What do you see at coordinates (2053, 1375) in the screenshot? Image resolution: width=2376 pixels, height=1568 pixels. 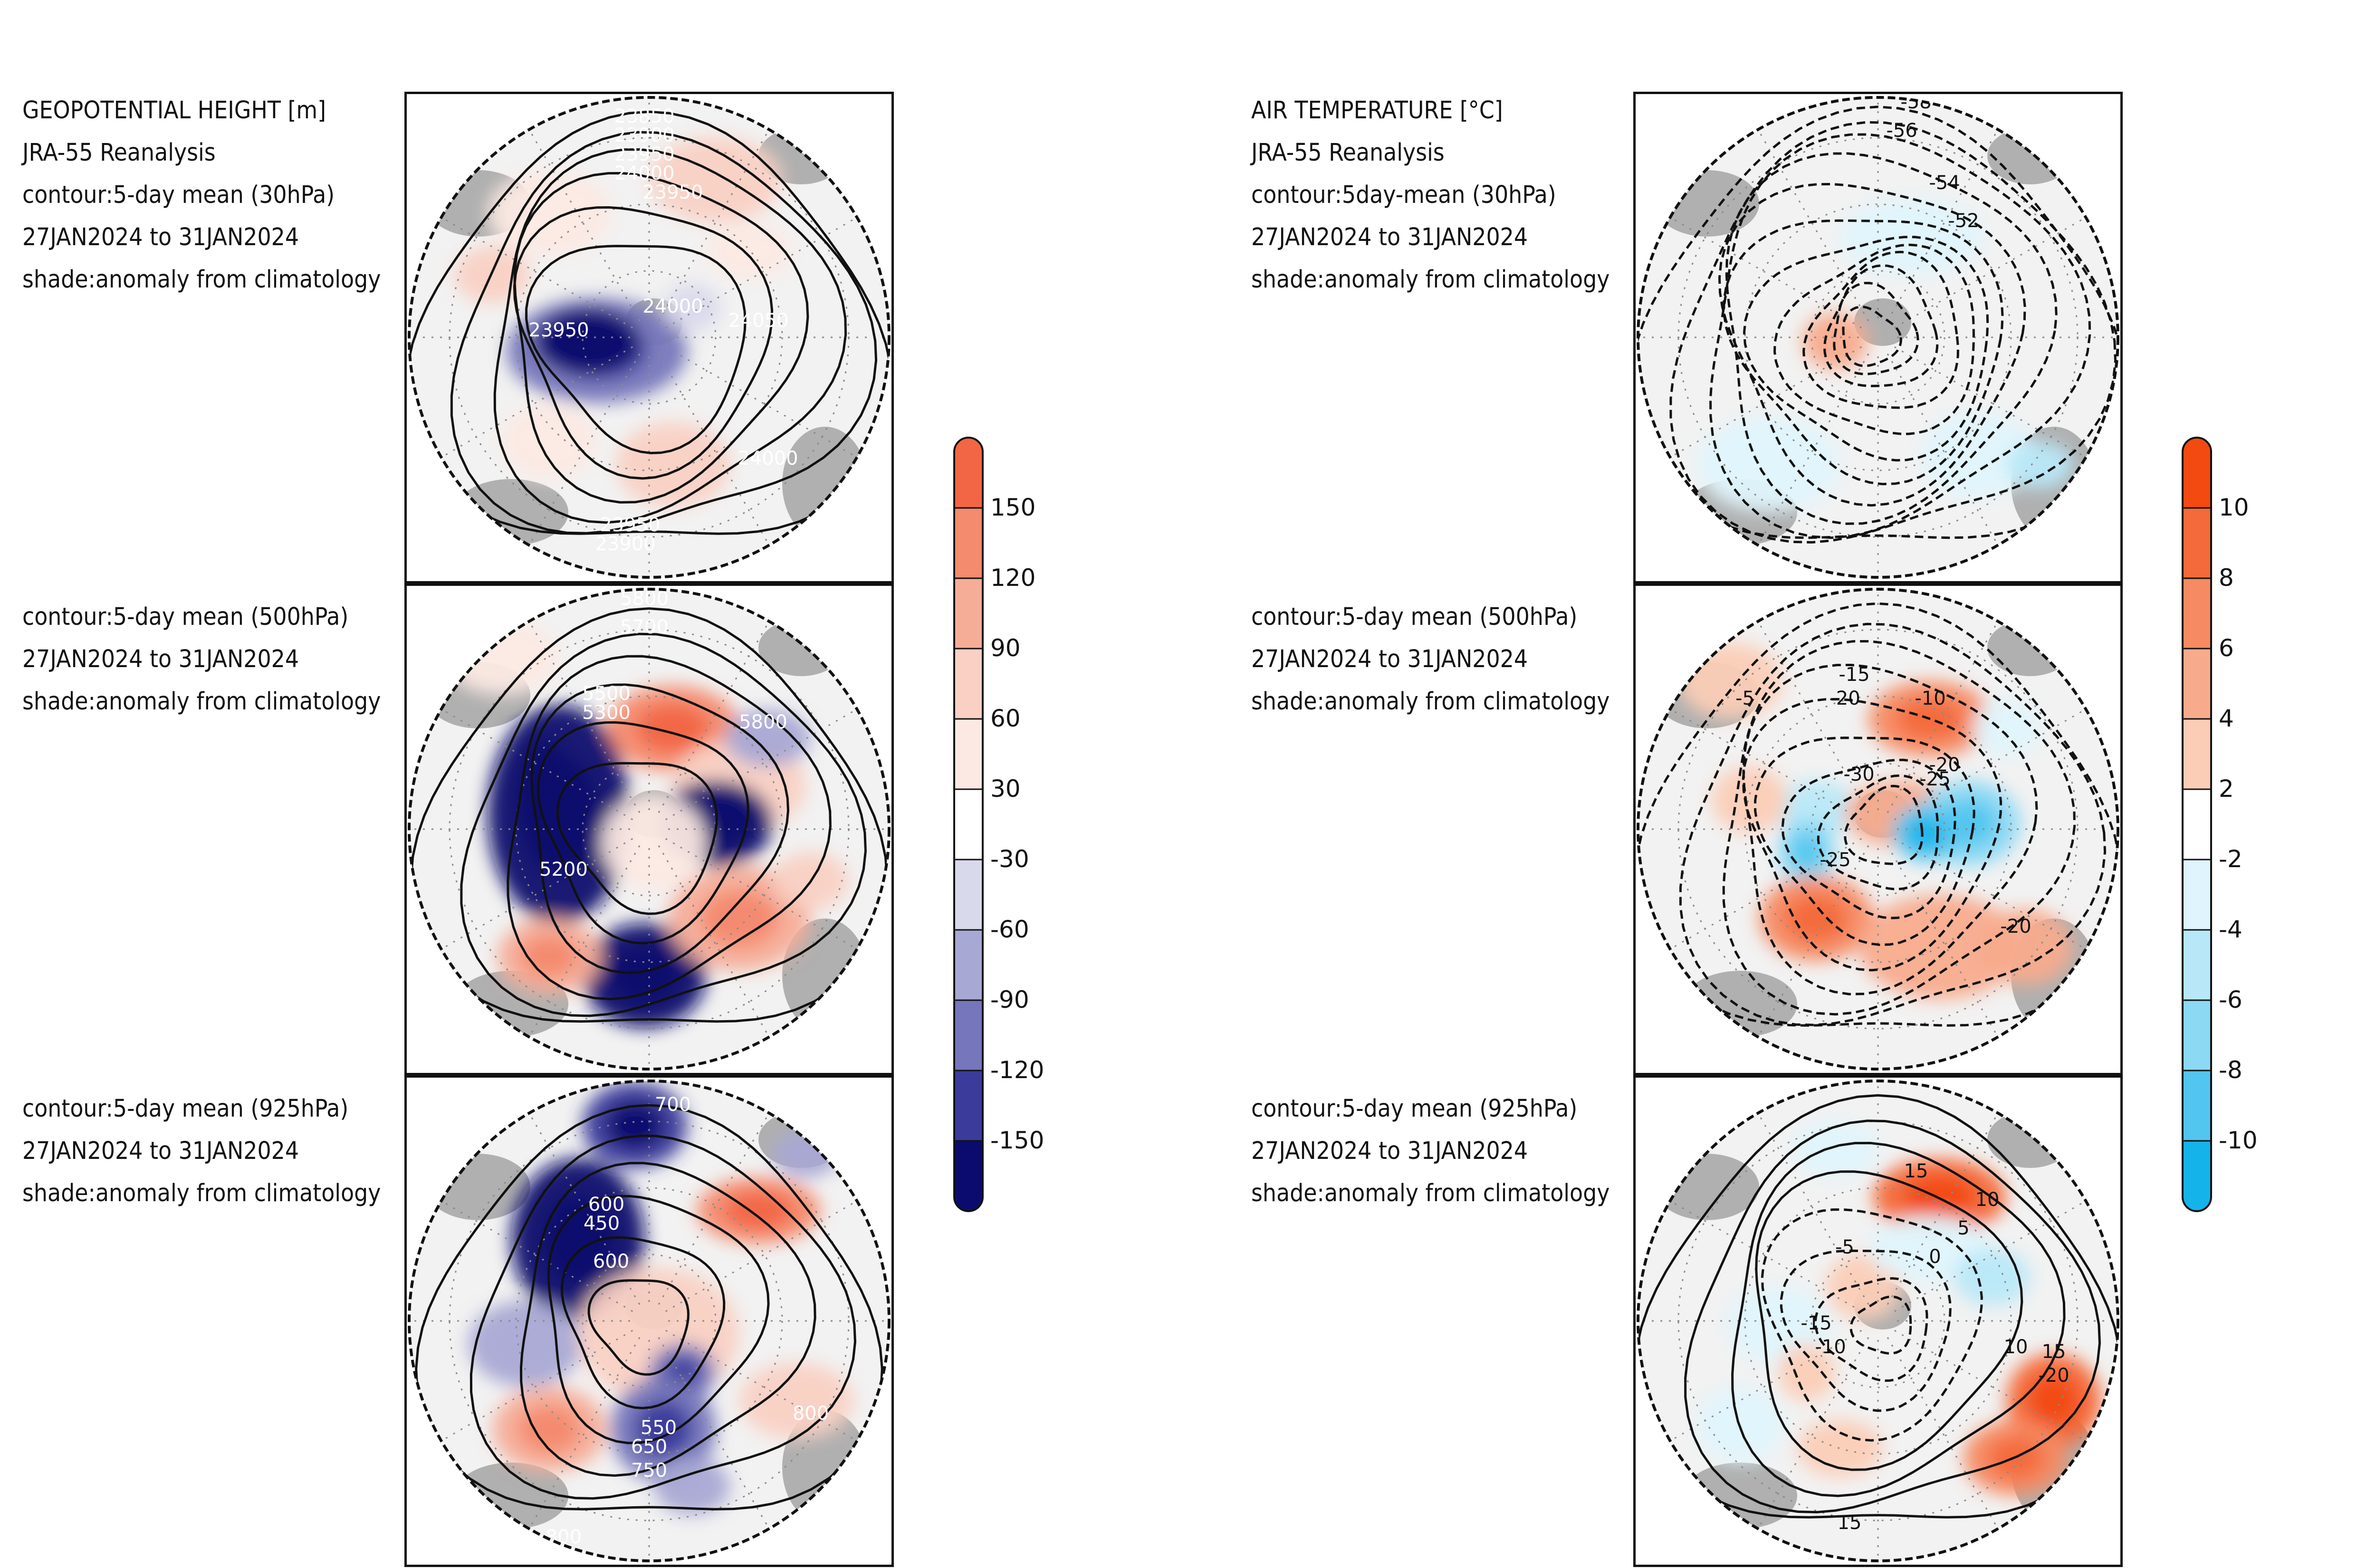 I see `contour-label: -20` at bounding box center [2053, 1375].